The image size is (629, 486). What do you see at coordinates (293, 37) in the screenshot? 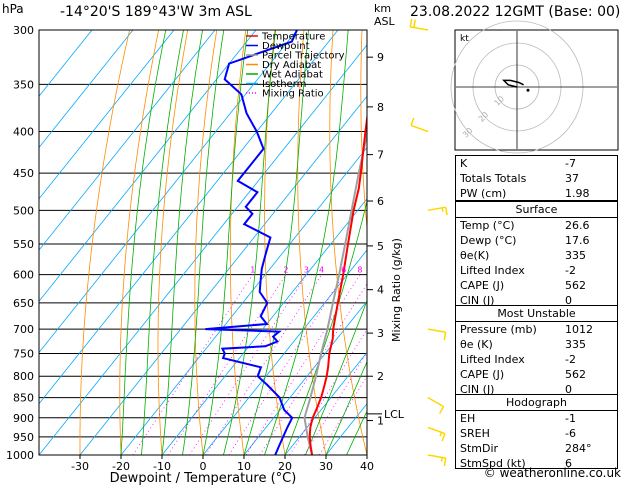
I see `legend-label: Temperature` at bounding box center [293, 37].